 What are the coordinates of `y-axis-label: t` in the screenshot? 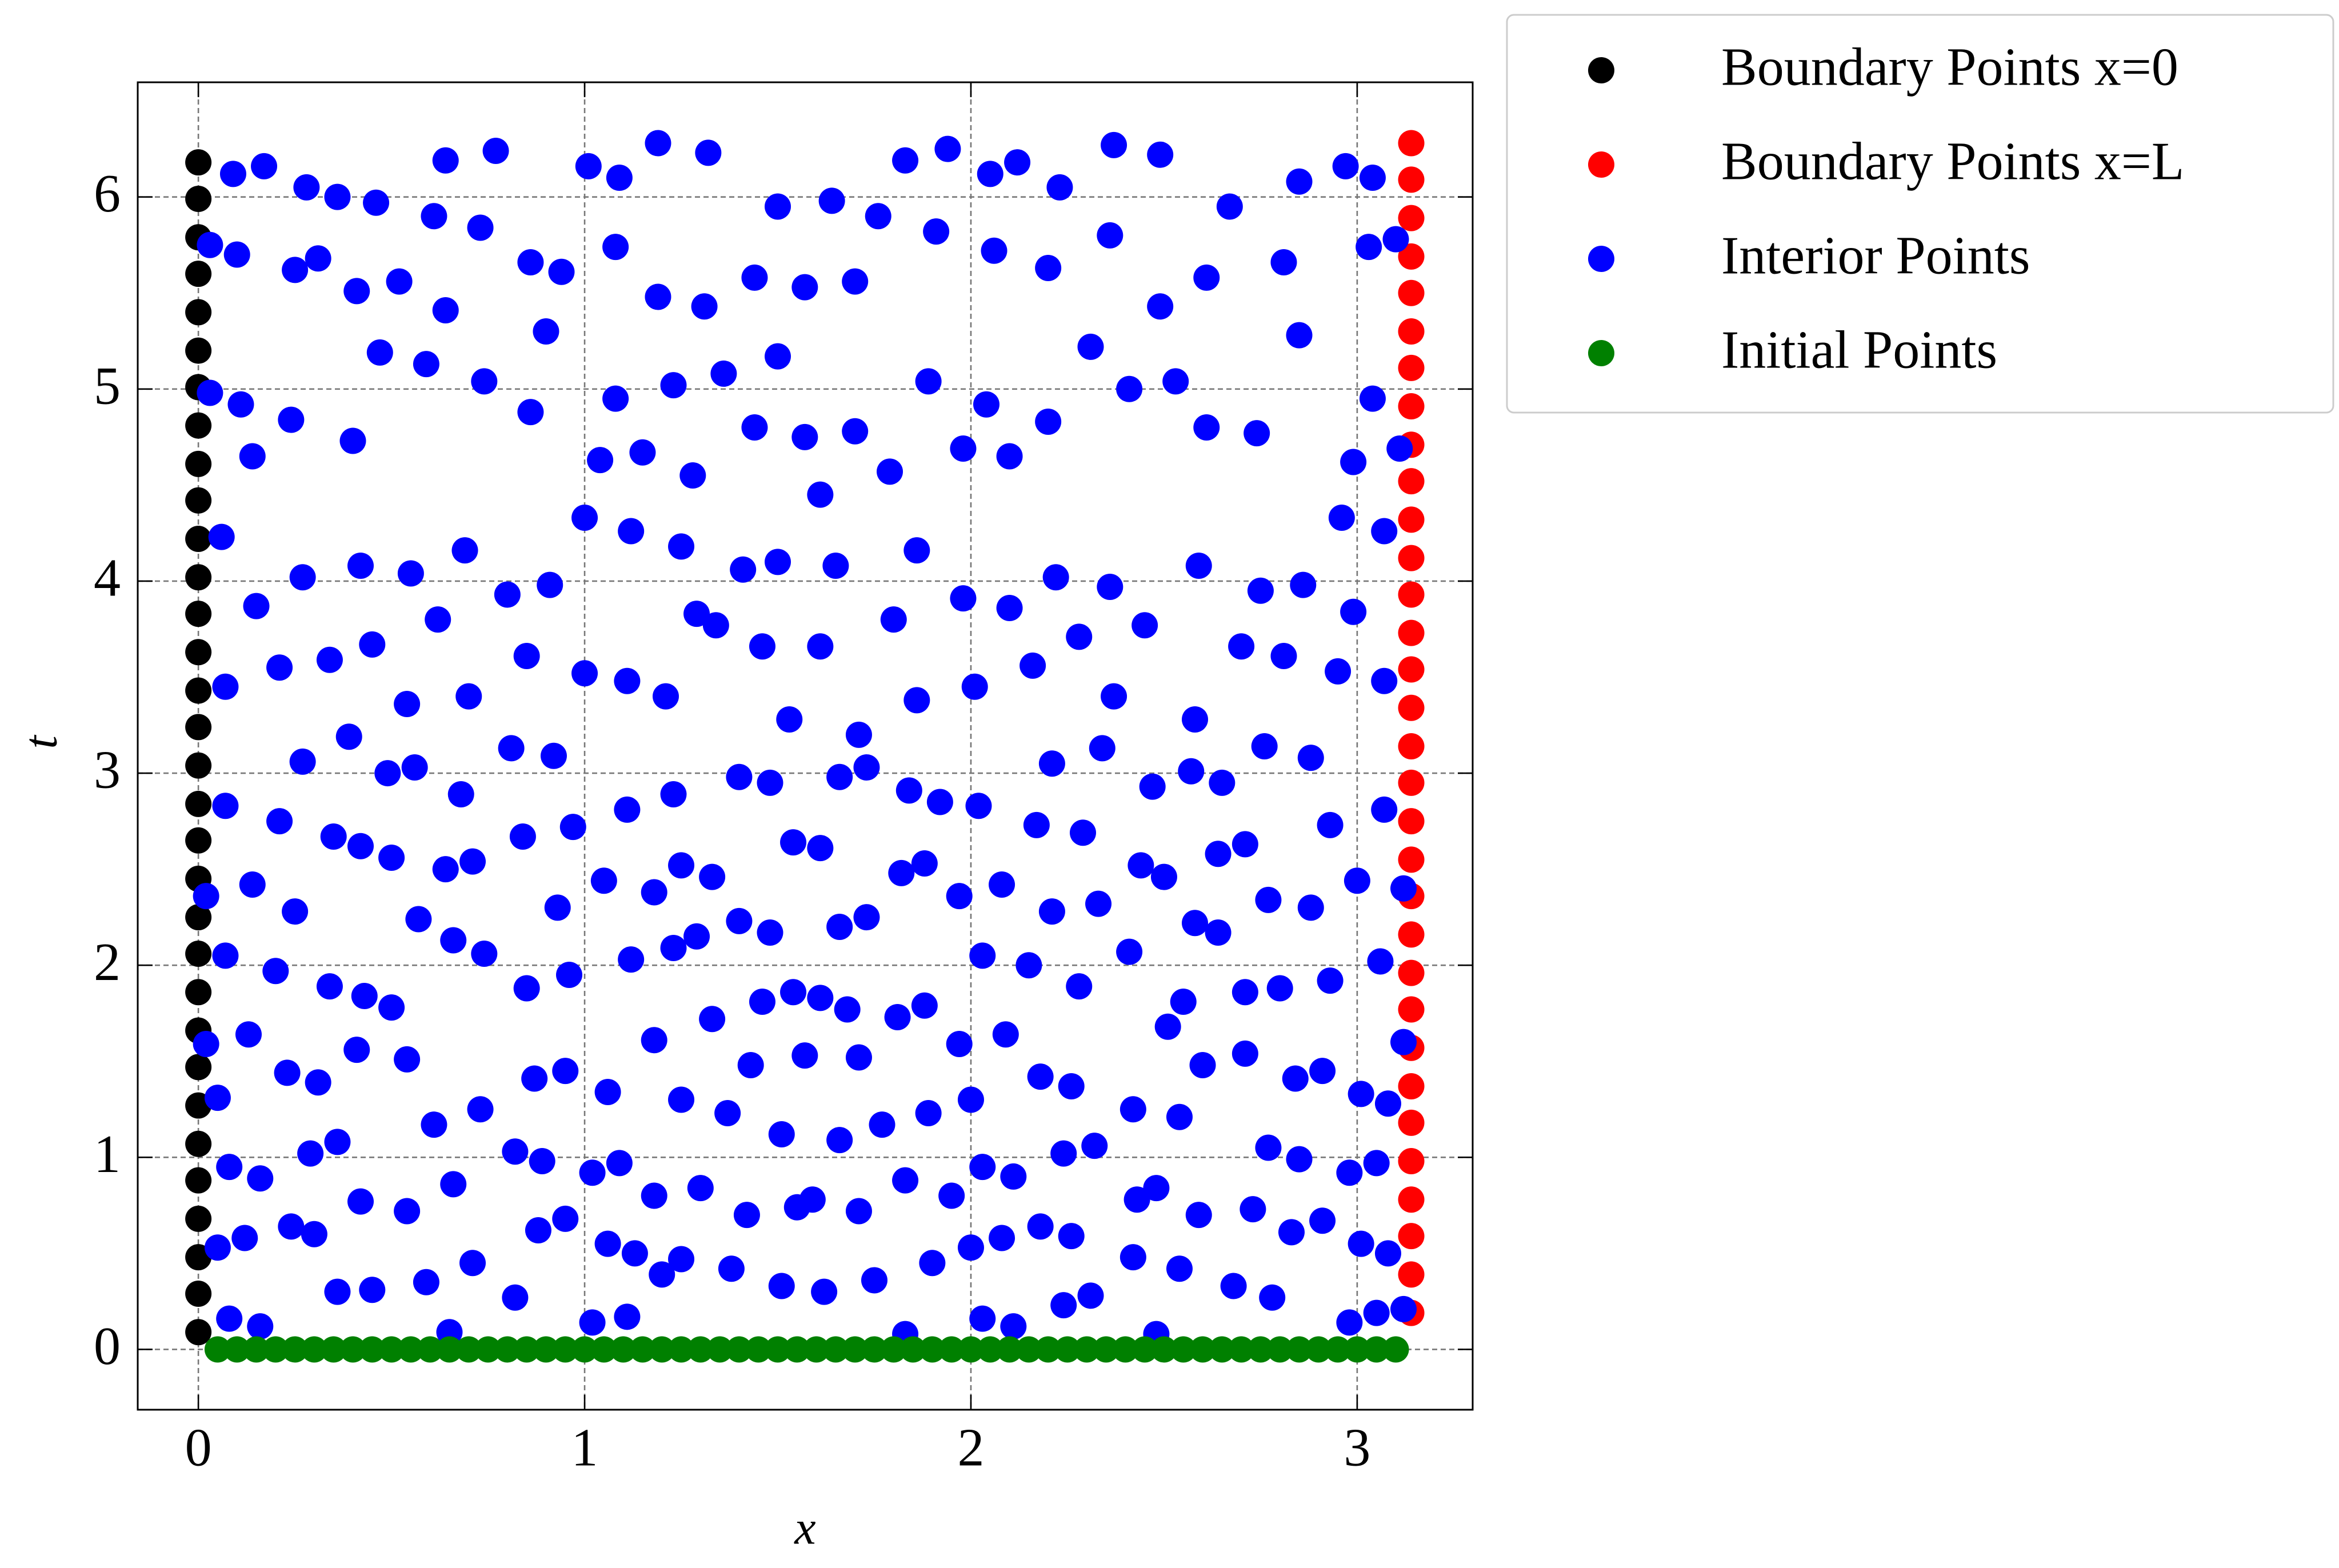 It's located at (40, 741).